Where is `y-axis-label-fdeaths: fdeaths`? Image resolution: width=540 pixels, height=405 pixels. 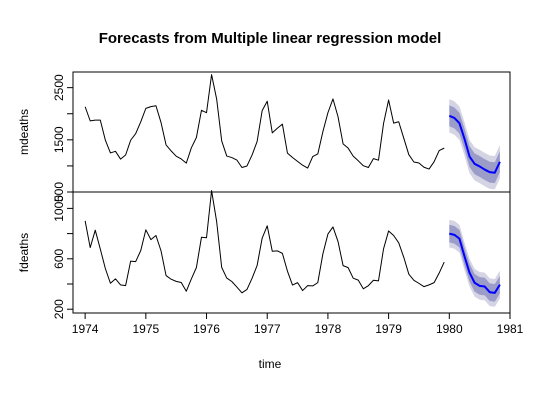
y-axis-label-fdeaths: fdeaths is located at coordinates (24, 252).